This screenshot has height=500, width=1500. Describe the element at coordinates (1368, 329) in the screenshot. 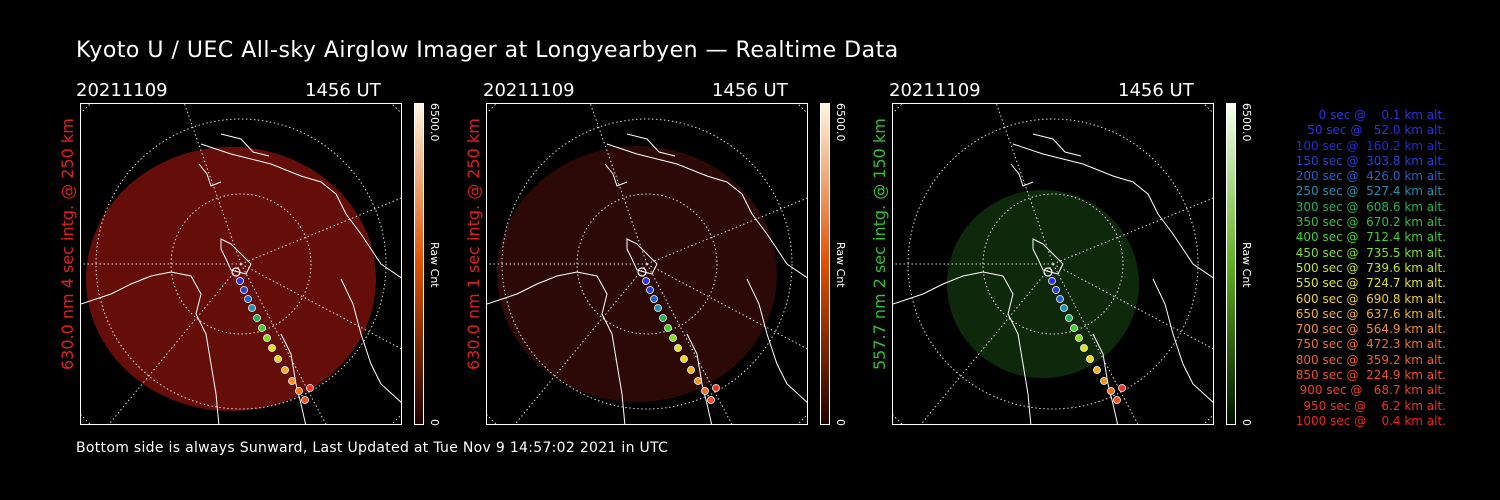

I see `legend-row: 700 sec @ 564.9 km alt.` at that location.